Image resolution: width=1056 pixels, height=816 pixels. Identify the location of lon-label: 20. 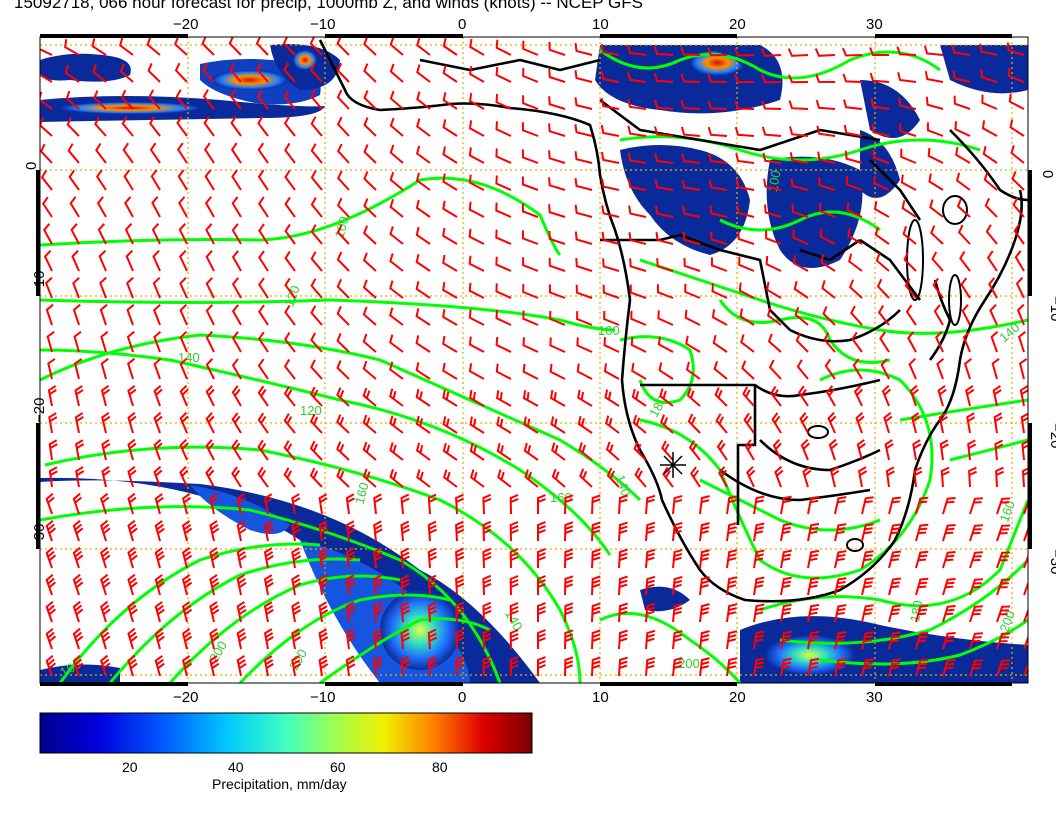
(737, 697).